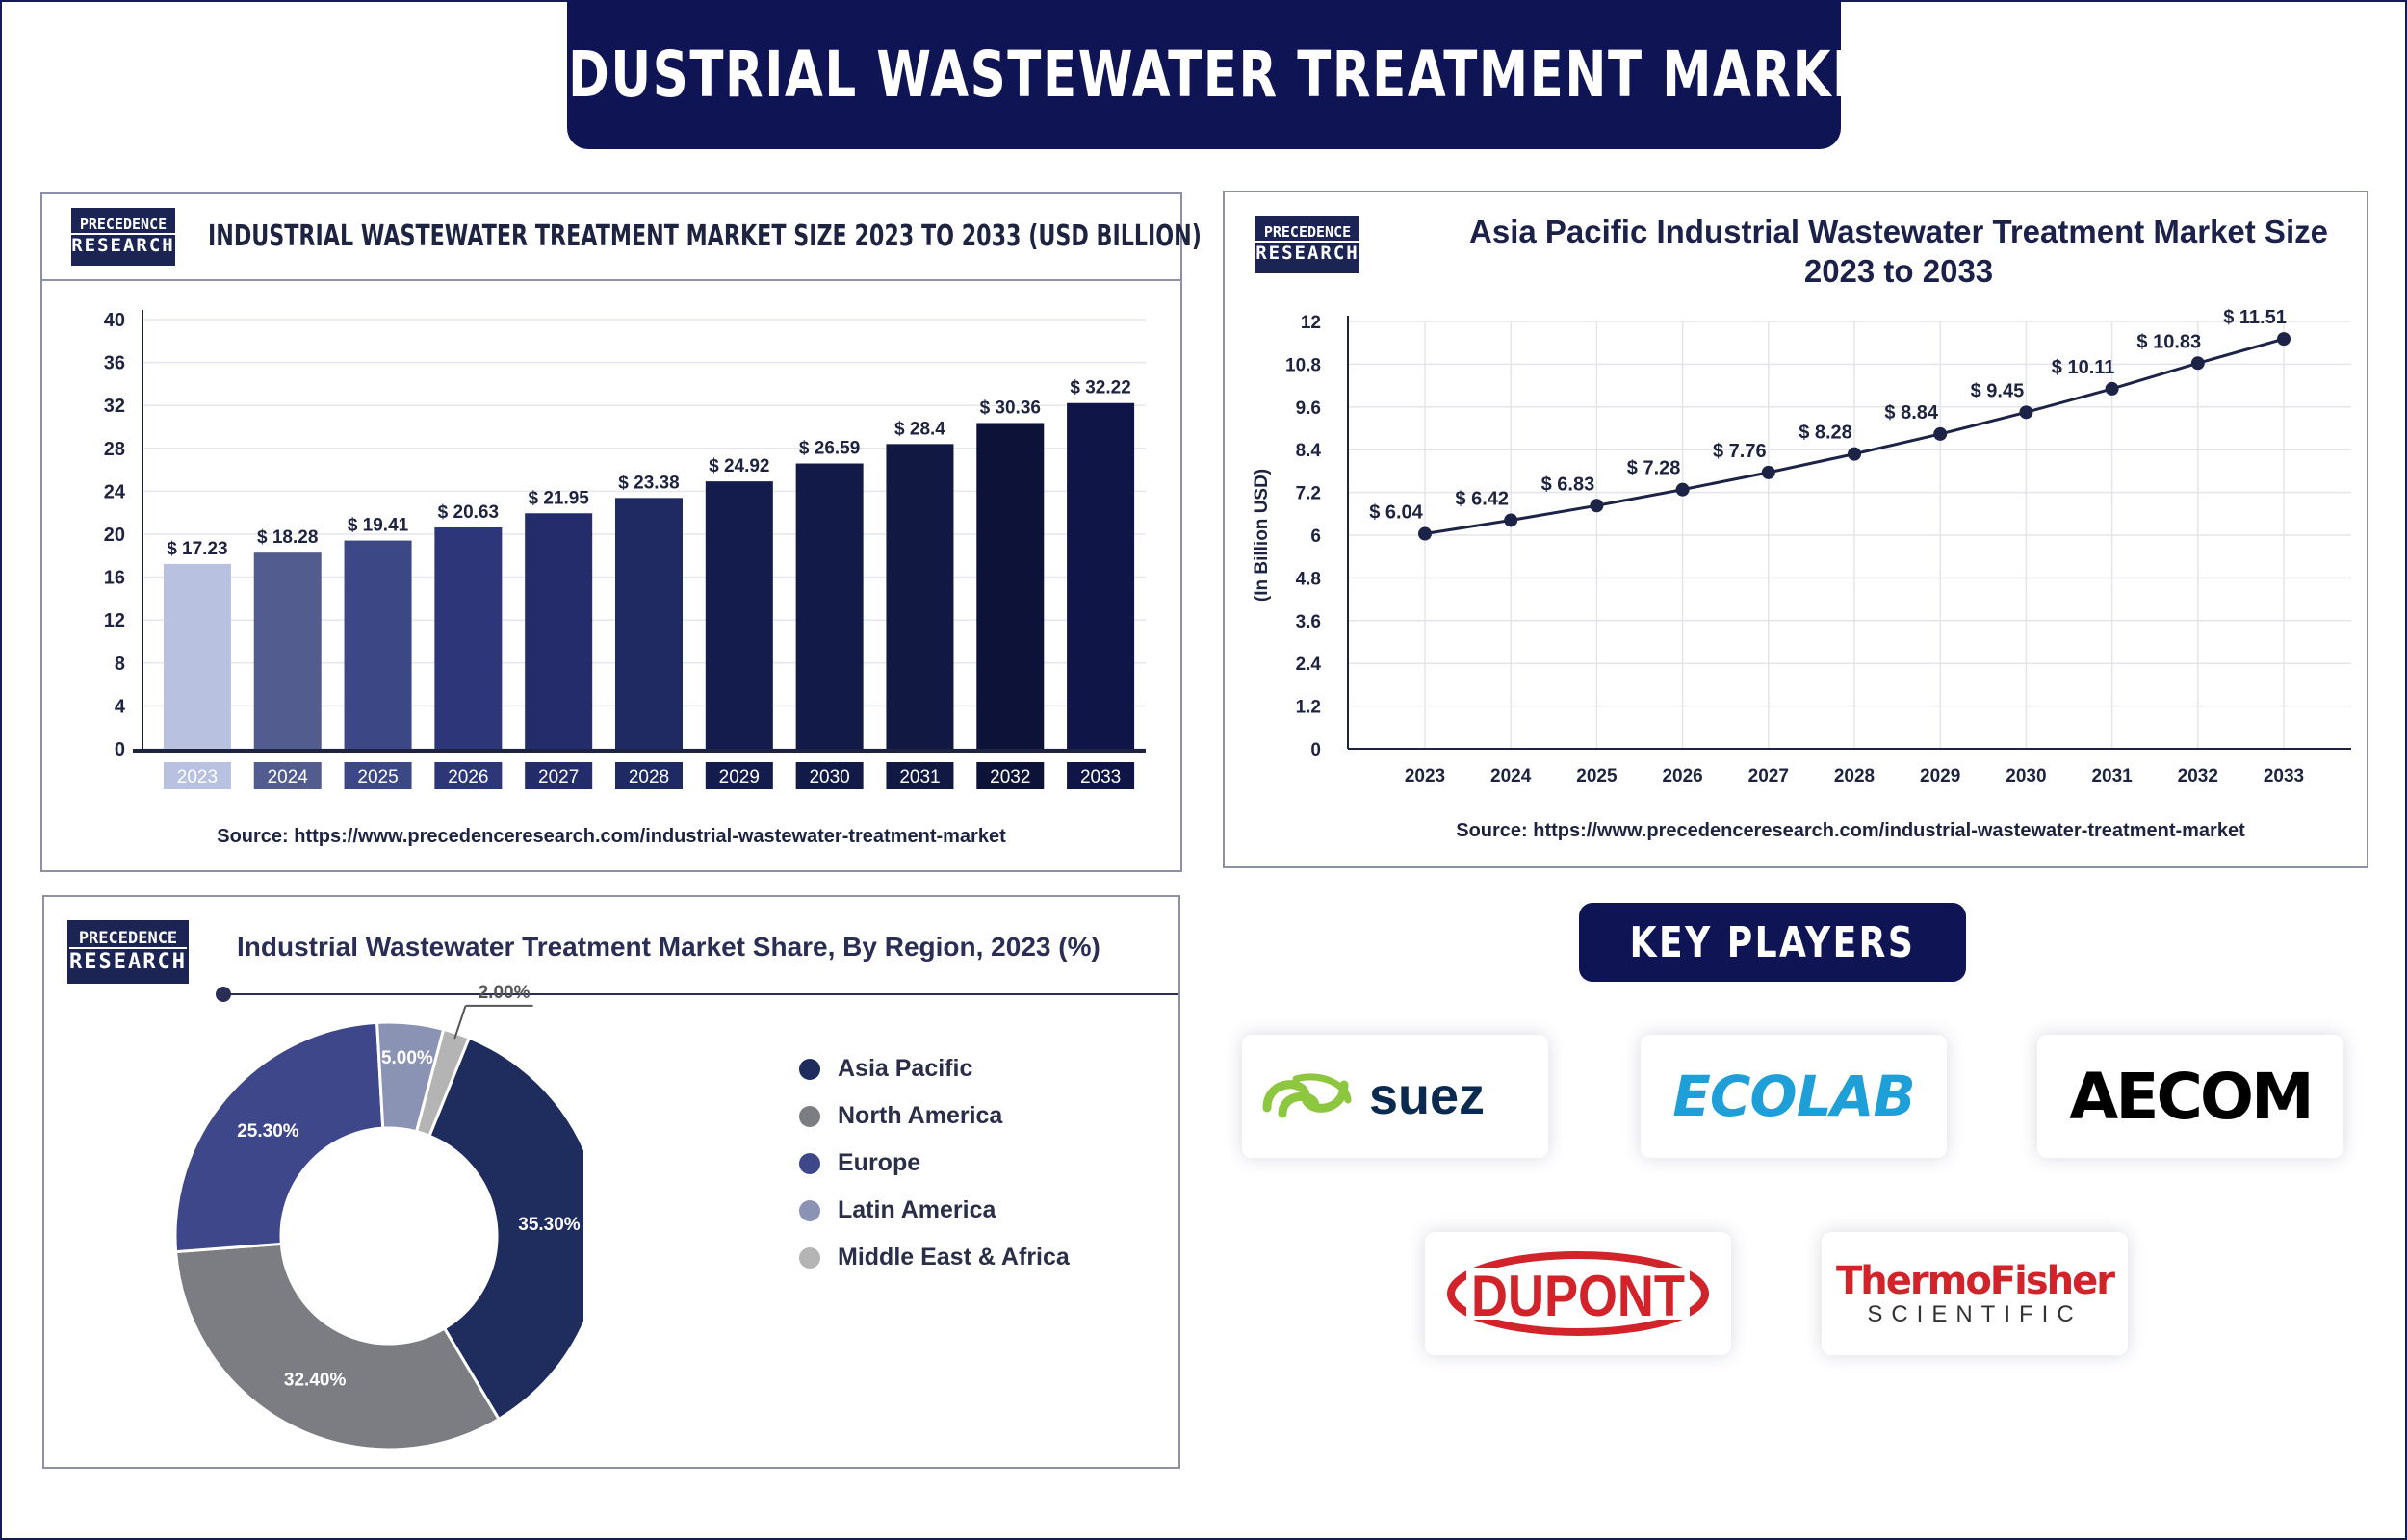 Image resolution: width=2407 pixels, height=1540 pixels. What do you see at coordinates (1911, 413) in the screenshot?
I see `point-value-label: $ 8.84` at bounding box center [1911, 413].